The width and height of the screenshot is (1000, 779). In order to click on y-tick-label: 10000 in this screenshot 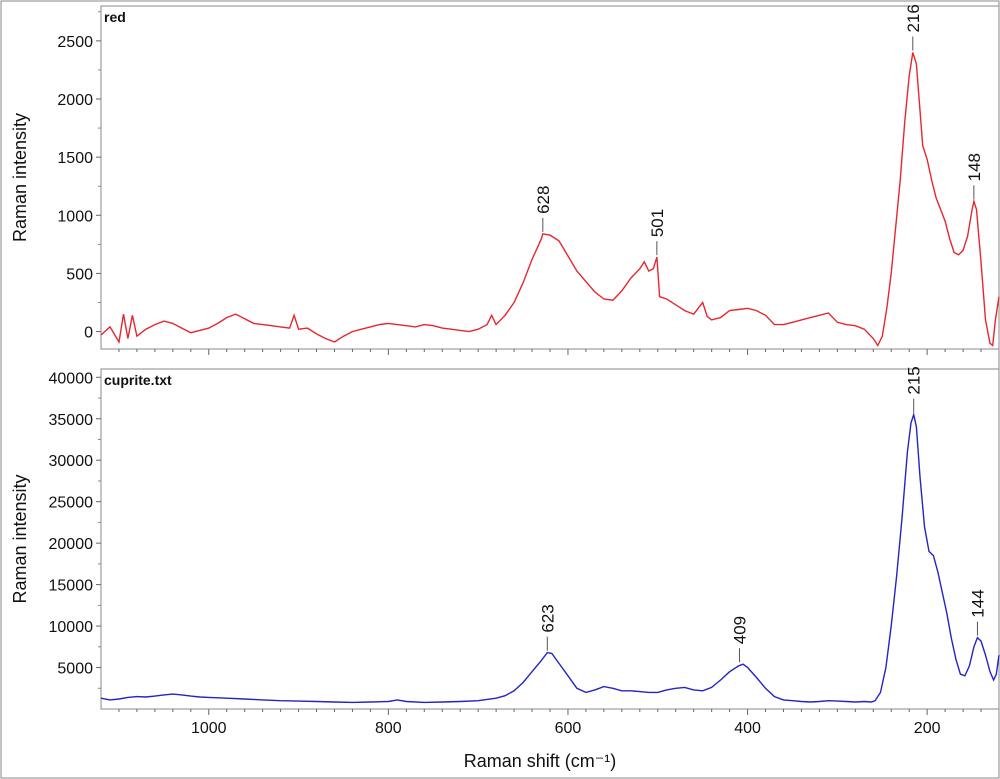, I will do `click(71, 627)`.